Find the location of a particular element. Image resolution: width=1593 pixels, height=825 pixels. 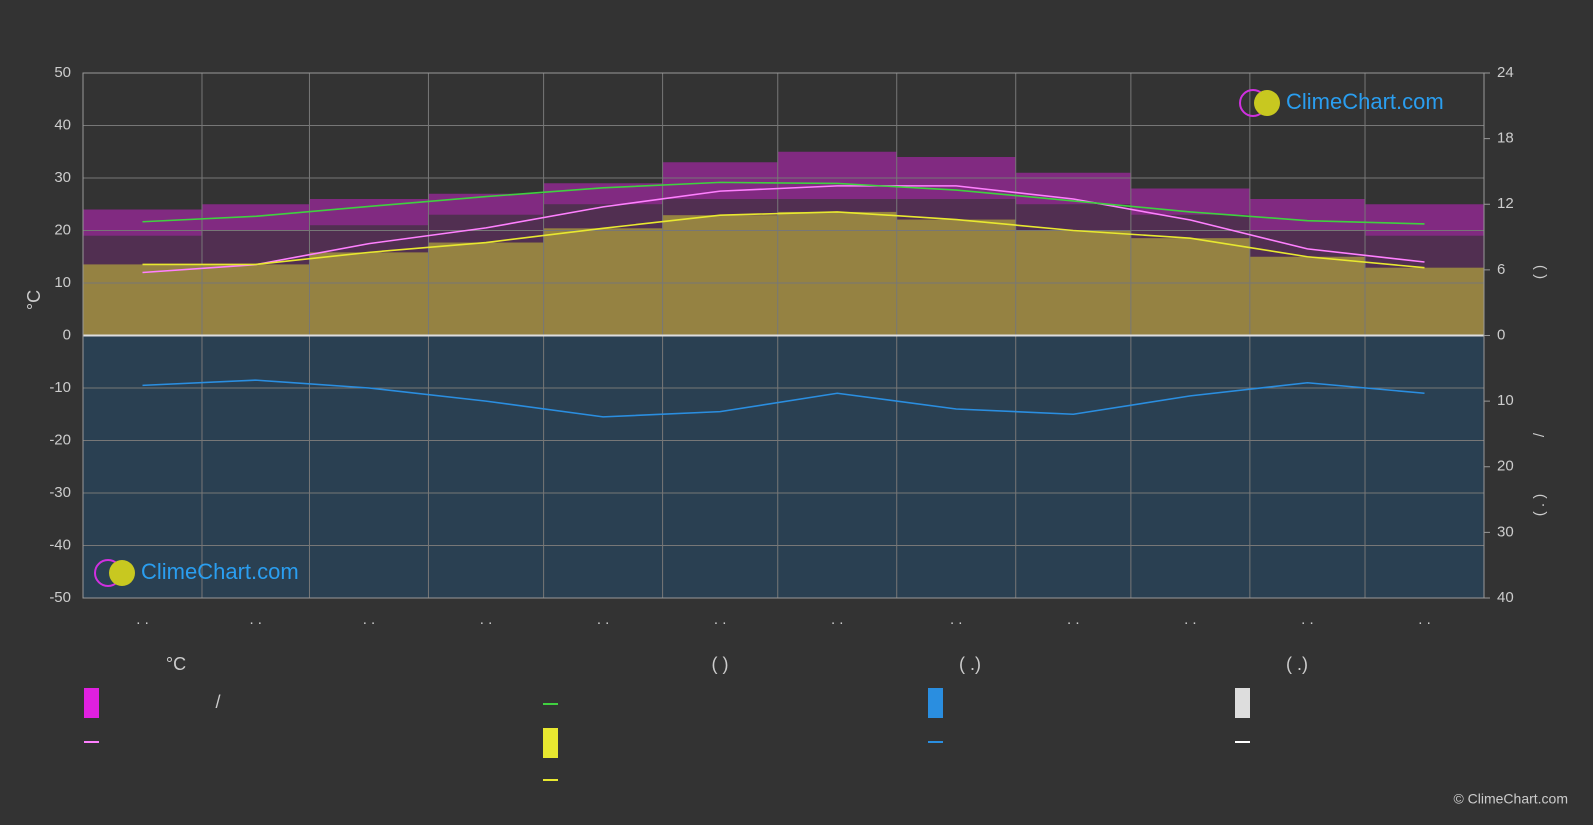

y-tick-label: 30 is located at coordinates (62, 177).